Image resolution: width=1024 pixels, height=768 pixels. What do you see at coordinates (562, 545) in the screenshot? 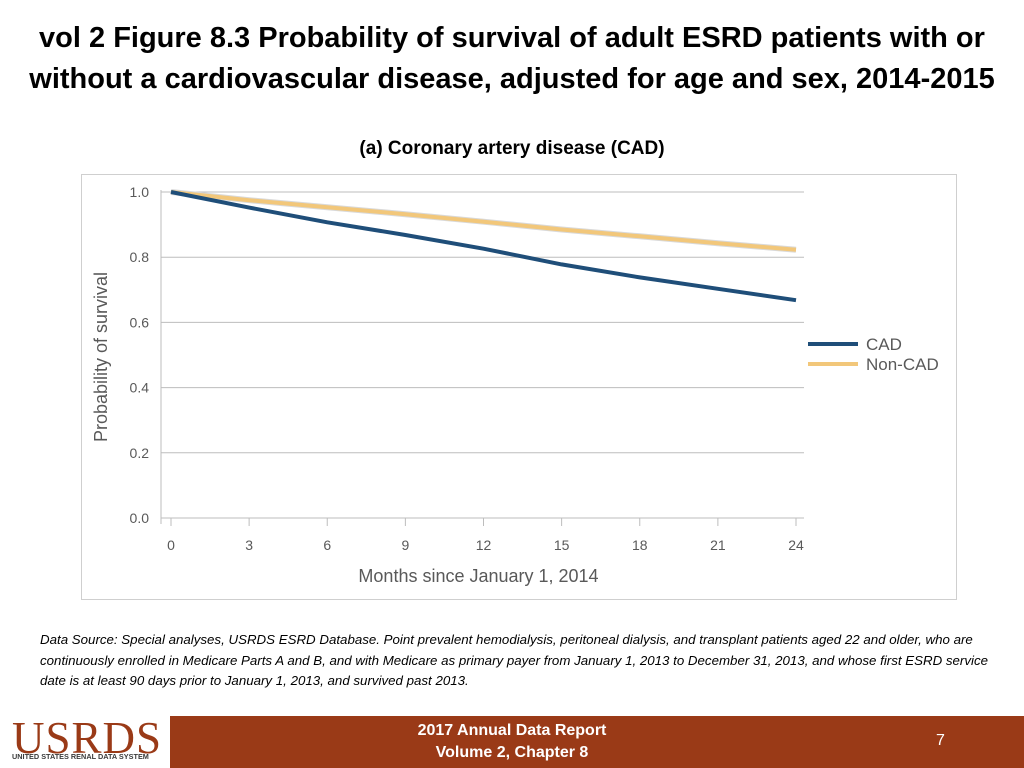
I see `x-tick-label: 15` at bounding box center [562, 545].